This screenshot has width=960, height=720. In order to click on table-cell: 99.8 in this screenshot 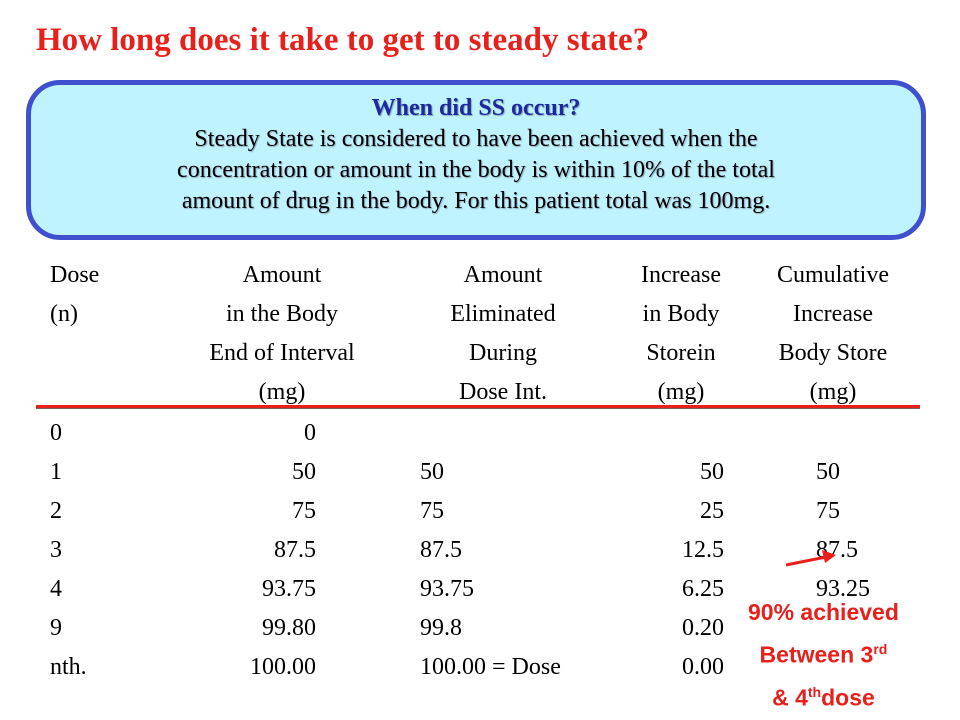, I will do `click(441, 628)`.